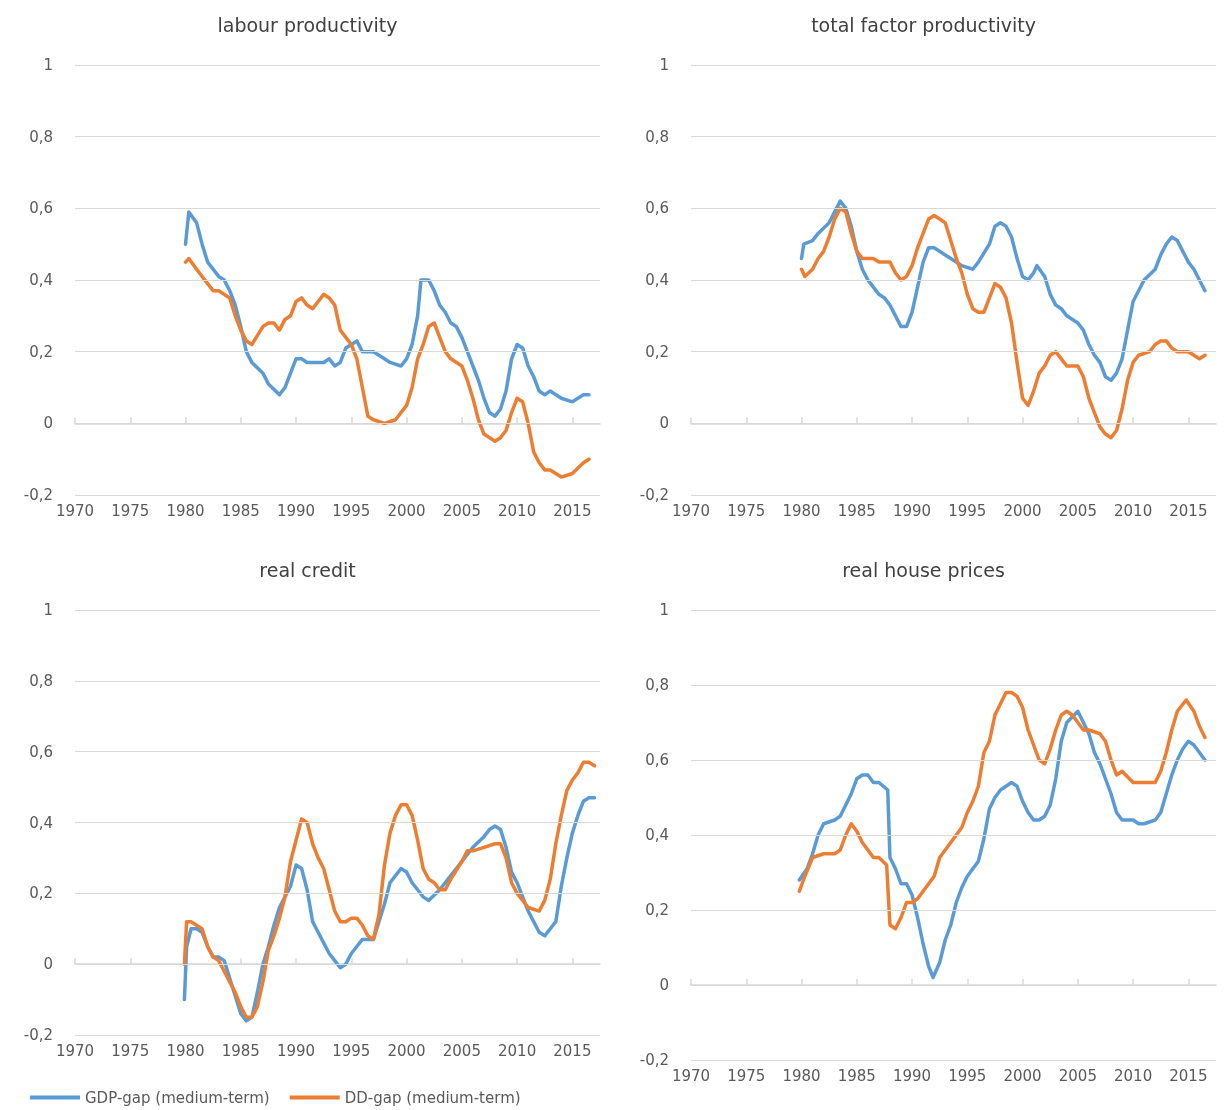 The image size is (1231, 1110). What do you see at coordinates (307, 569) in the screenshot?
I see `chart-title: real credit` at bounding box center [307, 569].